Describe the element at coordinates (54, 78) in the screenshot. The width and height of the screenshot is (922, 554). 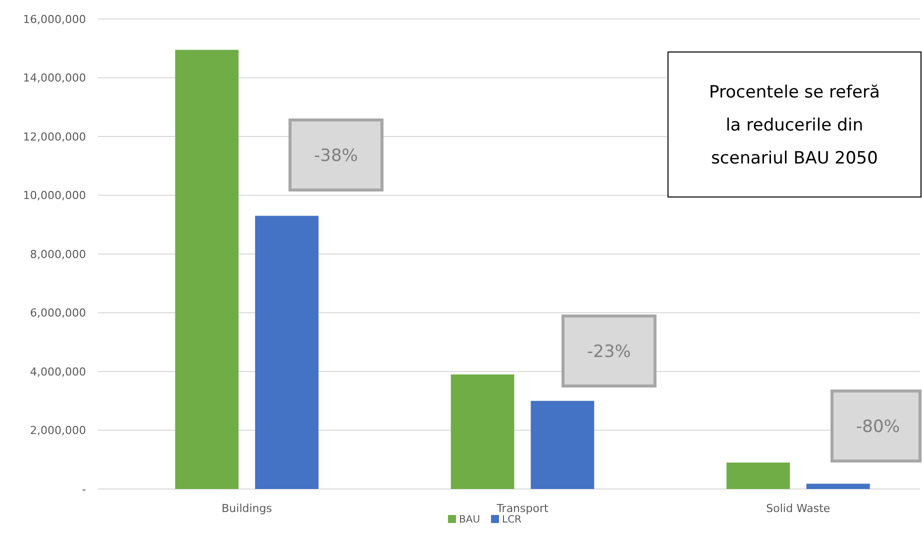
I see `y-tick-label: 14,000,000` at that location.